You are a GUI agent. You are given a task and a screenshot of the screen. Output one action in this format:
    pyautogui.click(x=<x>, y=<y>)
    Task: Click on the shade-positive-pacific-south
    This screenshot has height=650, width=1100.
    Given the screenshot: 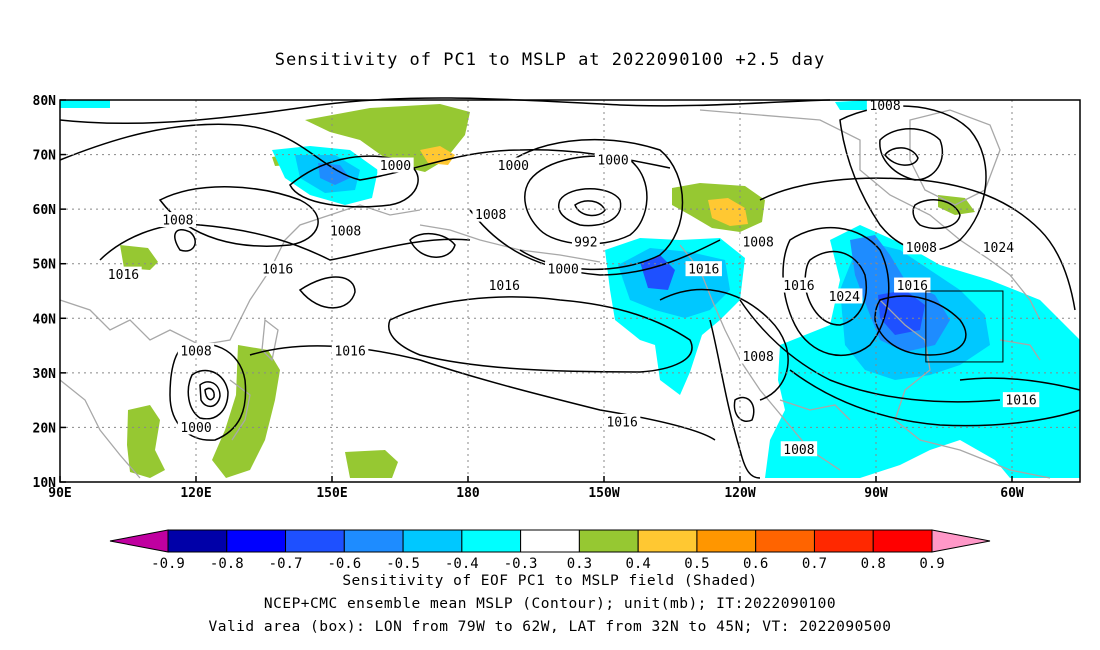 What is the action you would take?
    pyautogui.click(x=371, y=464)
    